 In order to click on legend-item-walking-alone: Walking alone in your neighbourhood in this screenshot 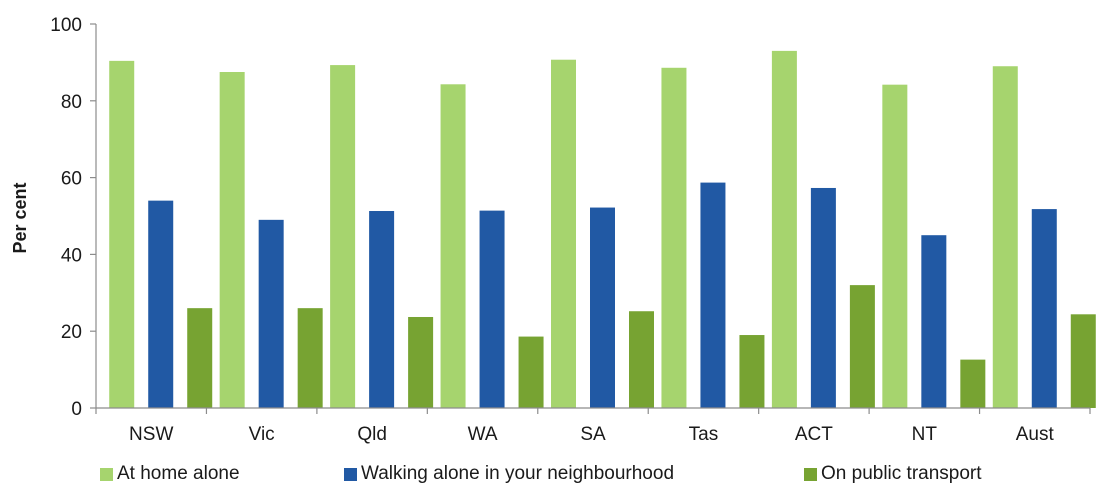, I will do `click(509, 474)`.